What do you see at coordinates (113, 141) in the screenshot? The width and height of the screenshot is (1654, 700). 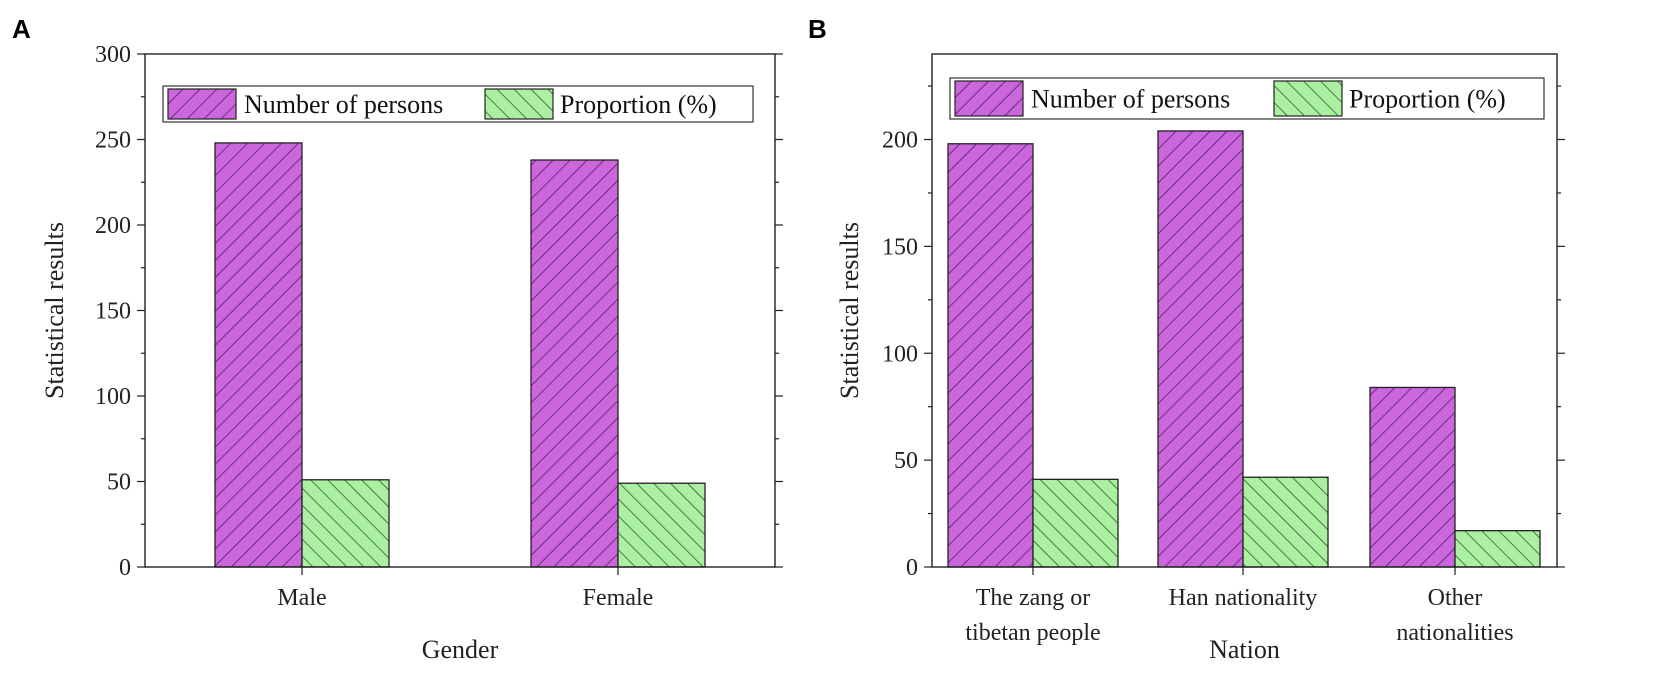 I see `y-tick-label: 250` at bounding box center [113, 141].